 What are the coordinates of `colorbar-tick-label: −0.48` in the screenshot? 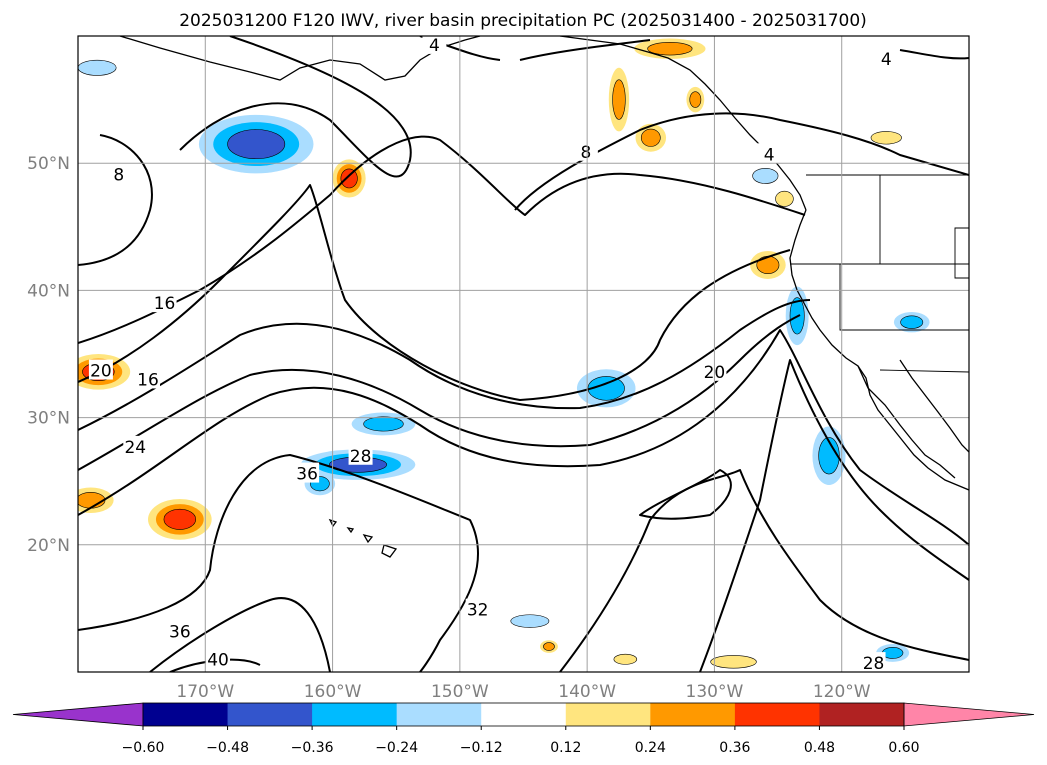 It's located at (227, 748).